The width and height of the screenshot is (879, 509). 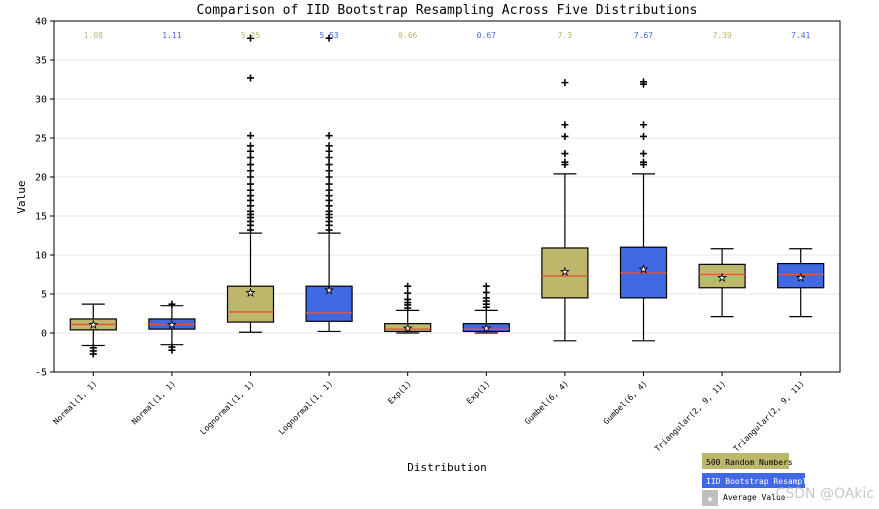 What do you see at coordinates (447, 35) in the screenshot?
I see `mean-value-labels: 1.08 1.11 5.25 5.53 0.66 0.67 7.3 7.67 7.39 7.41` at bounding box center [447, 35].